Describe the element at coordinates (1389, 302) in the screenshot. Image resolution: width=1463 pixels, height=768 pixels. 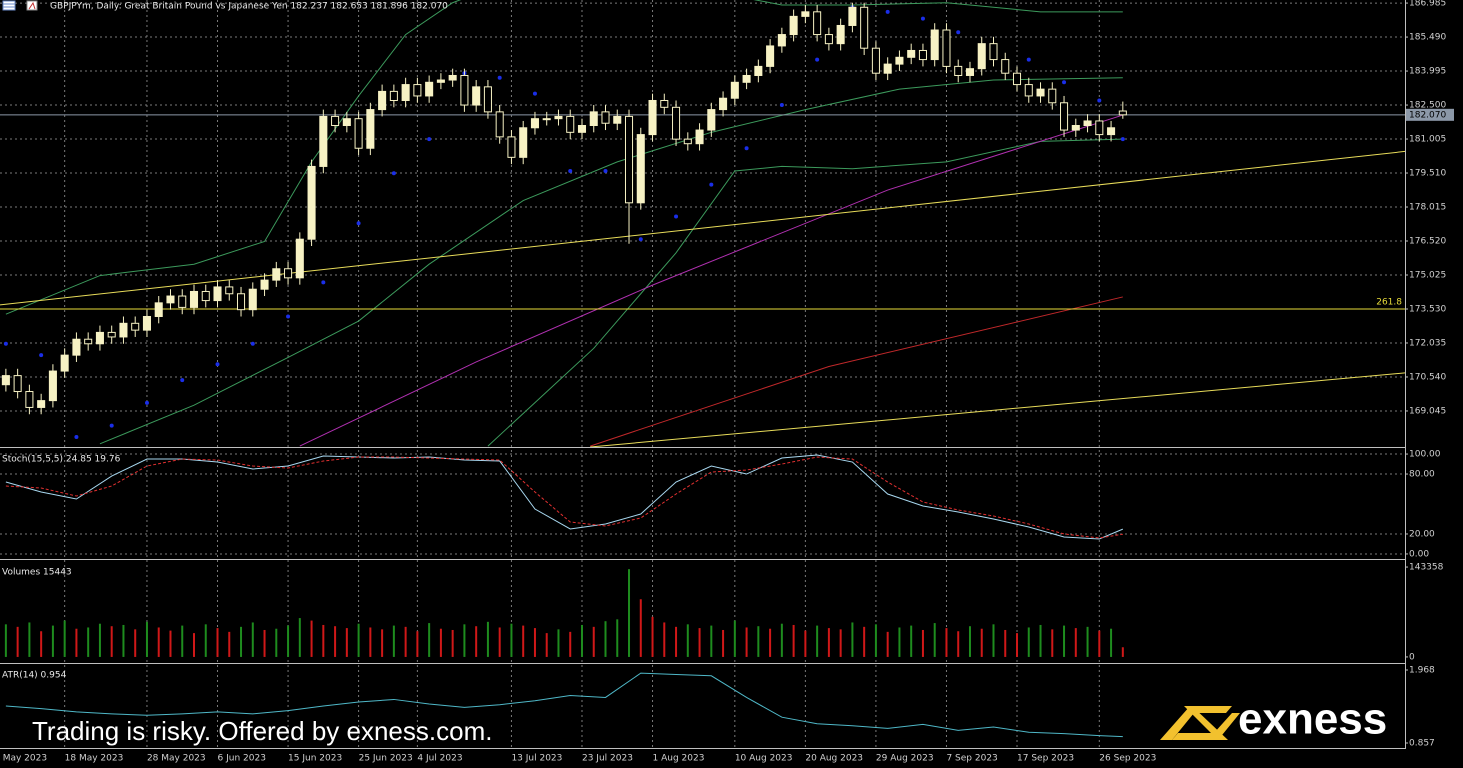
I see `fibo-label: 261.8` at that location.